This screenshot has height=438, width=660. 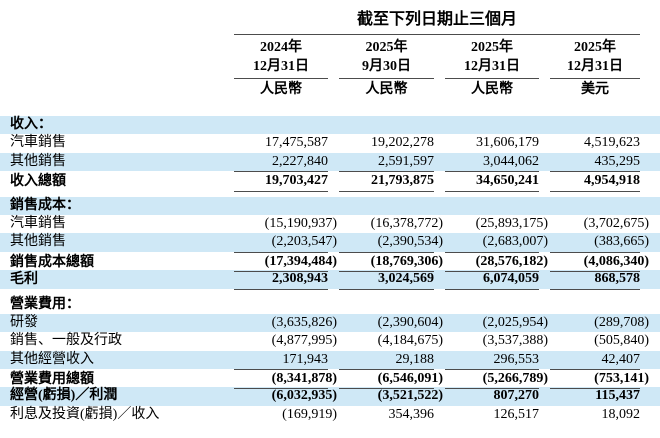 I want to click on row-value: (2,390,534), so click(x=410, y=242).